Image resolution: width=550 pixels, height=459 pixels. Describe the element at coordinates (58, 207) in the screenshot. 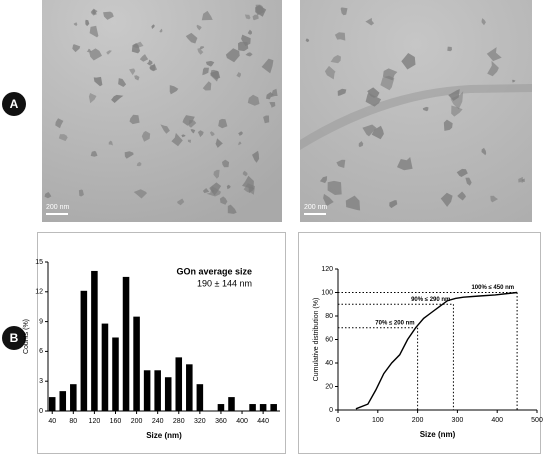

I see `scale-bar-label: 200 nm` at that location.